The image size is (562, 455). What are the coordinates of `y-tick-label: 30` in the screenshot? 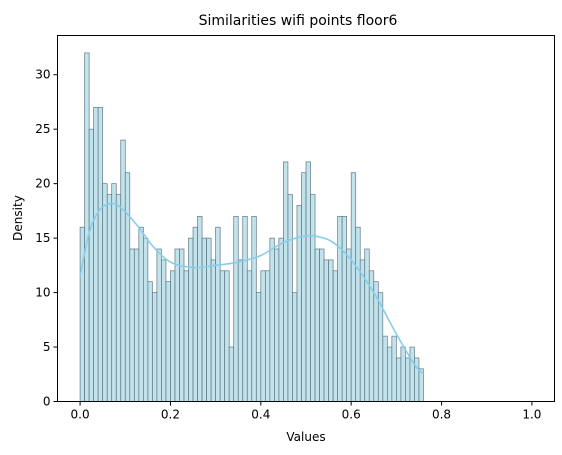 It's located at (42, 75).